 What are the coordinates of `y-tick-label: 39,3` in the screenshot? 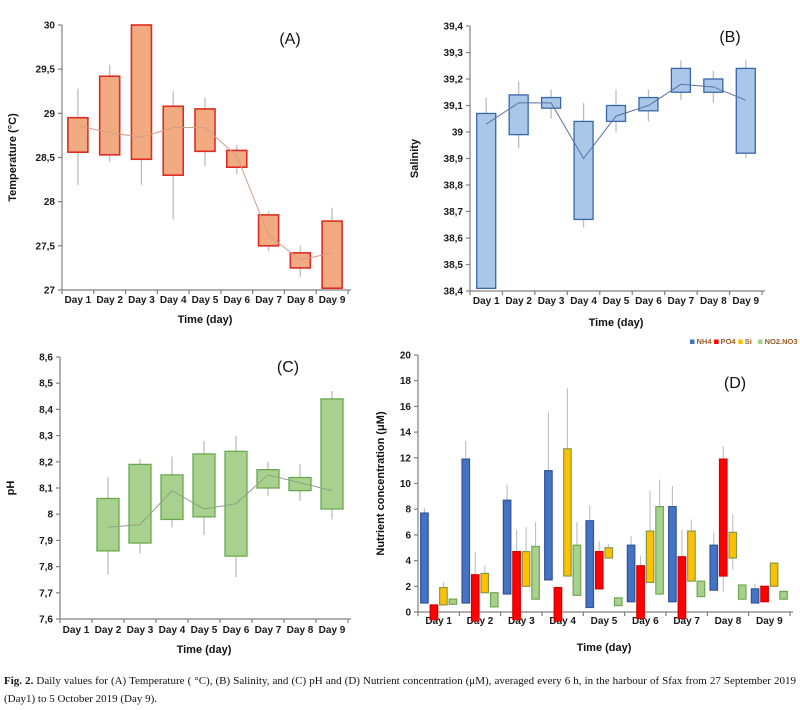 It's located at (454, 53).